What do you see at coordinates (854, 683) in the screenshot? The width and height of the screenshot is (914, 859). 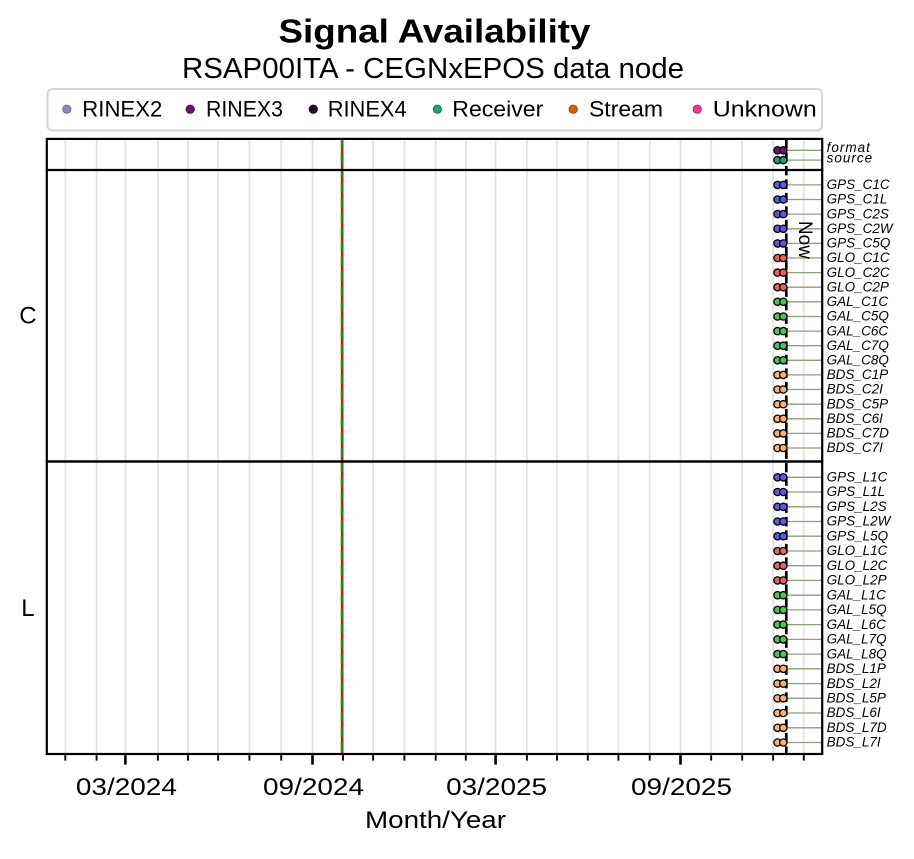 I see `svg-text: BDS_L2I` at bounding box center [854, 683].